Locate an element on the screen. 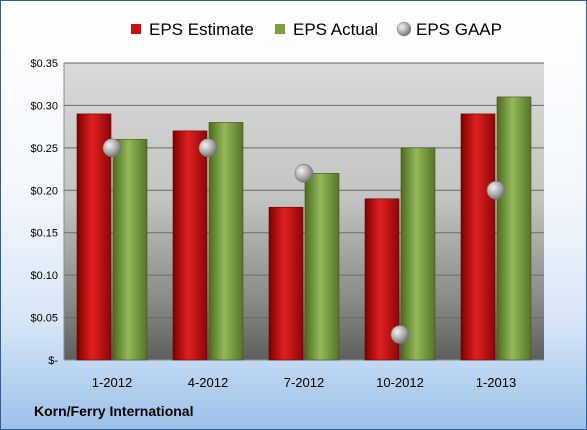  company-label: Korn/Ferry International is located at coordinates (113, 411).